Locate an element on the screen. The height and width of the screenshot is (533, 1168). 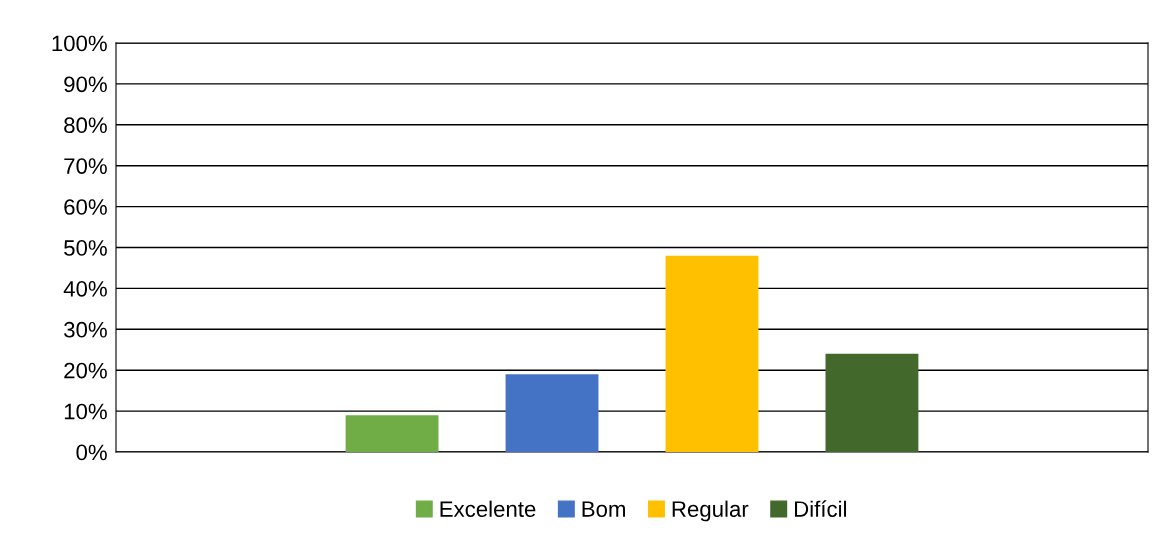
y-tick-label: 50% is located at coordinates (85, 248).